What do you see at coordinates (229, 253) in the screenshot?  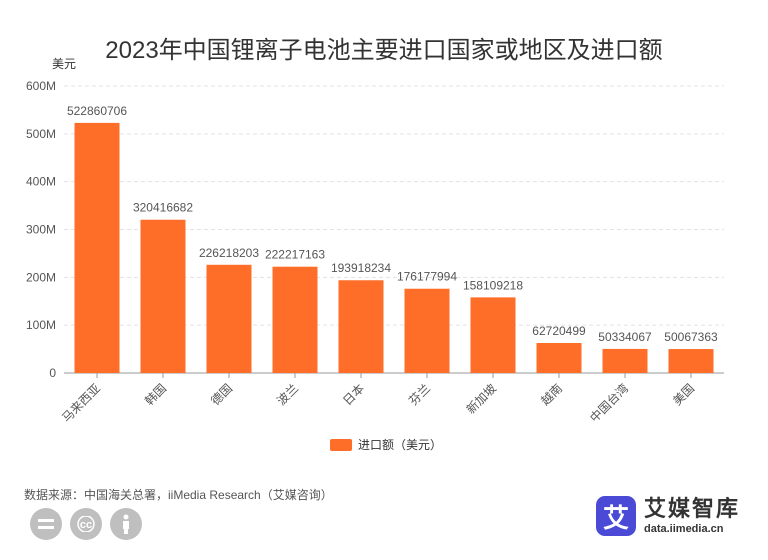 I see `data-label: 226218203` at bounding box center [229, 253].